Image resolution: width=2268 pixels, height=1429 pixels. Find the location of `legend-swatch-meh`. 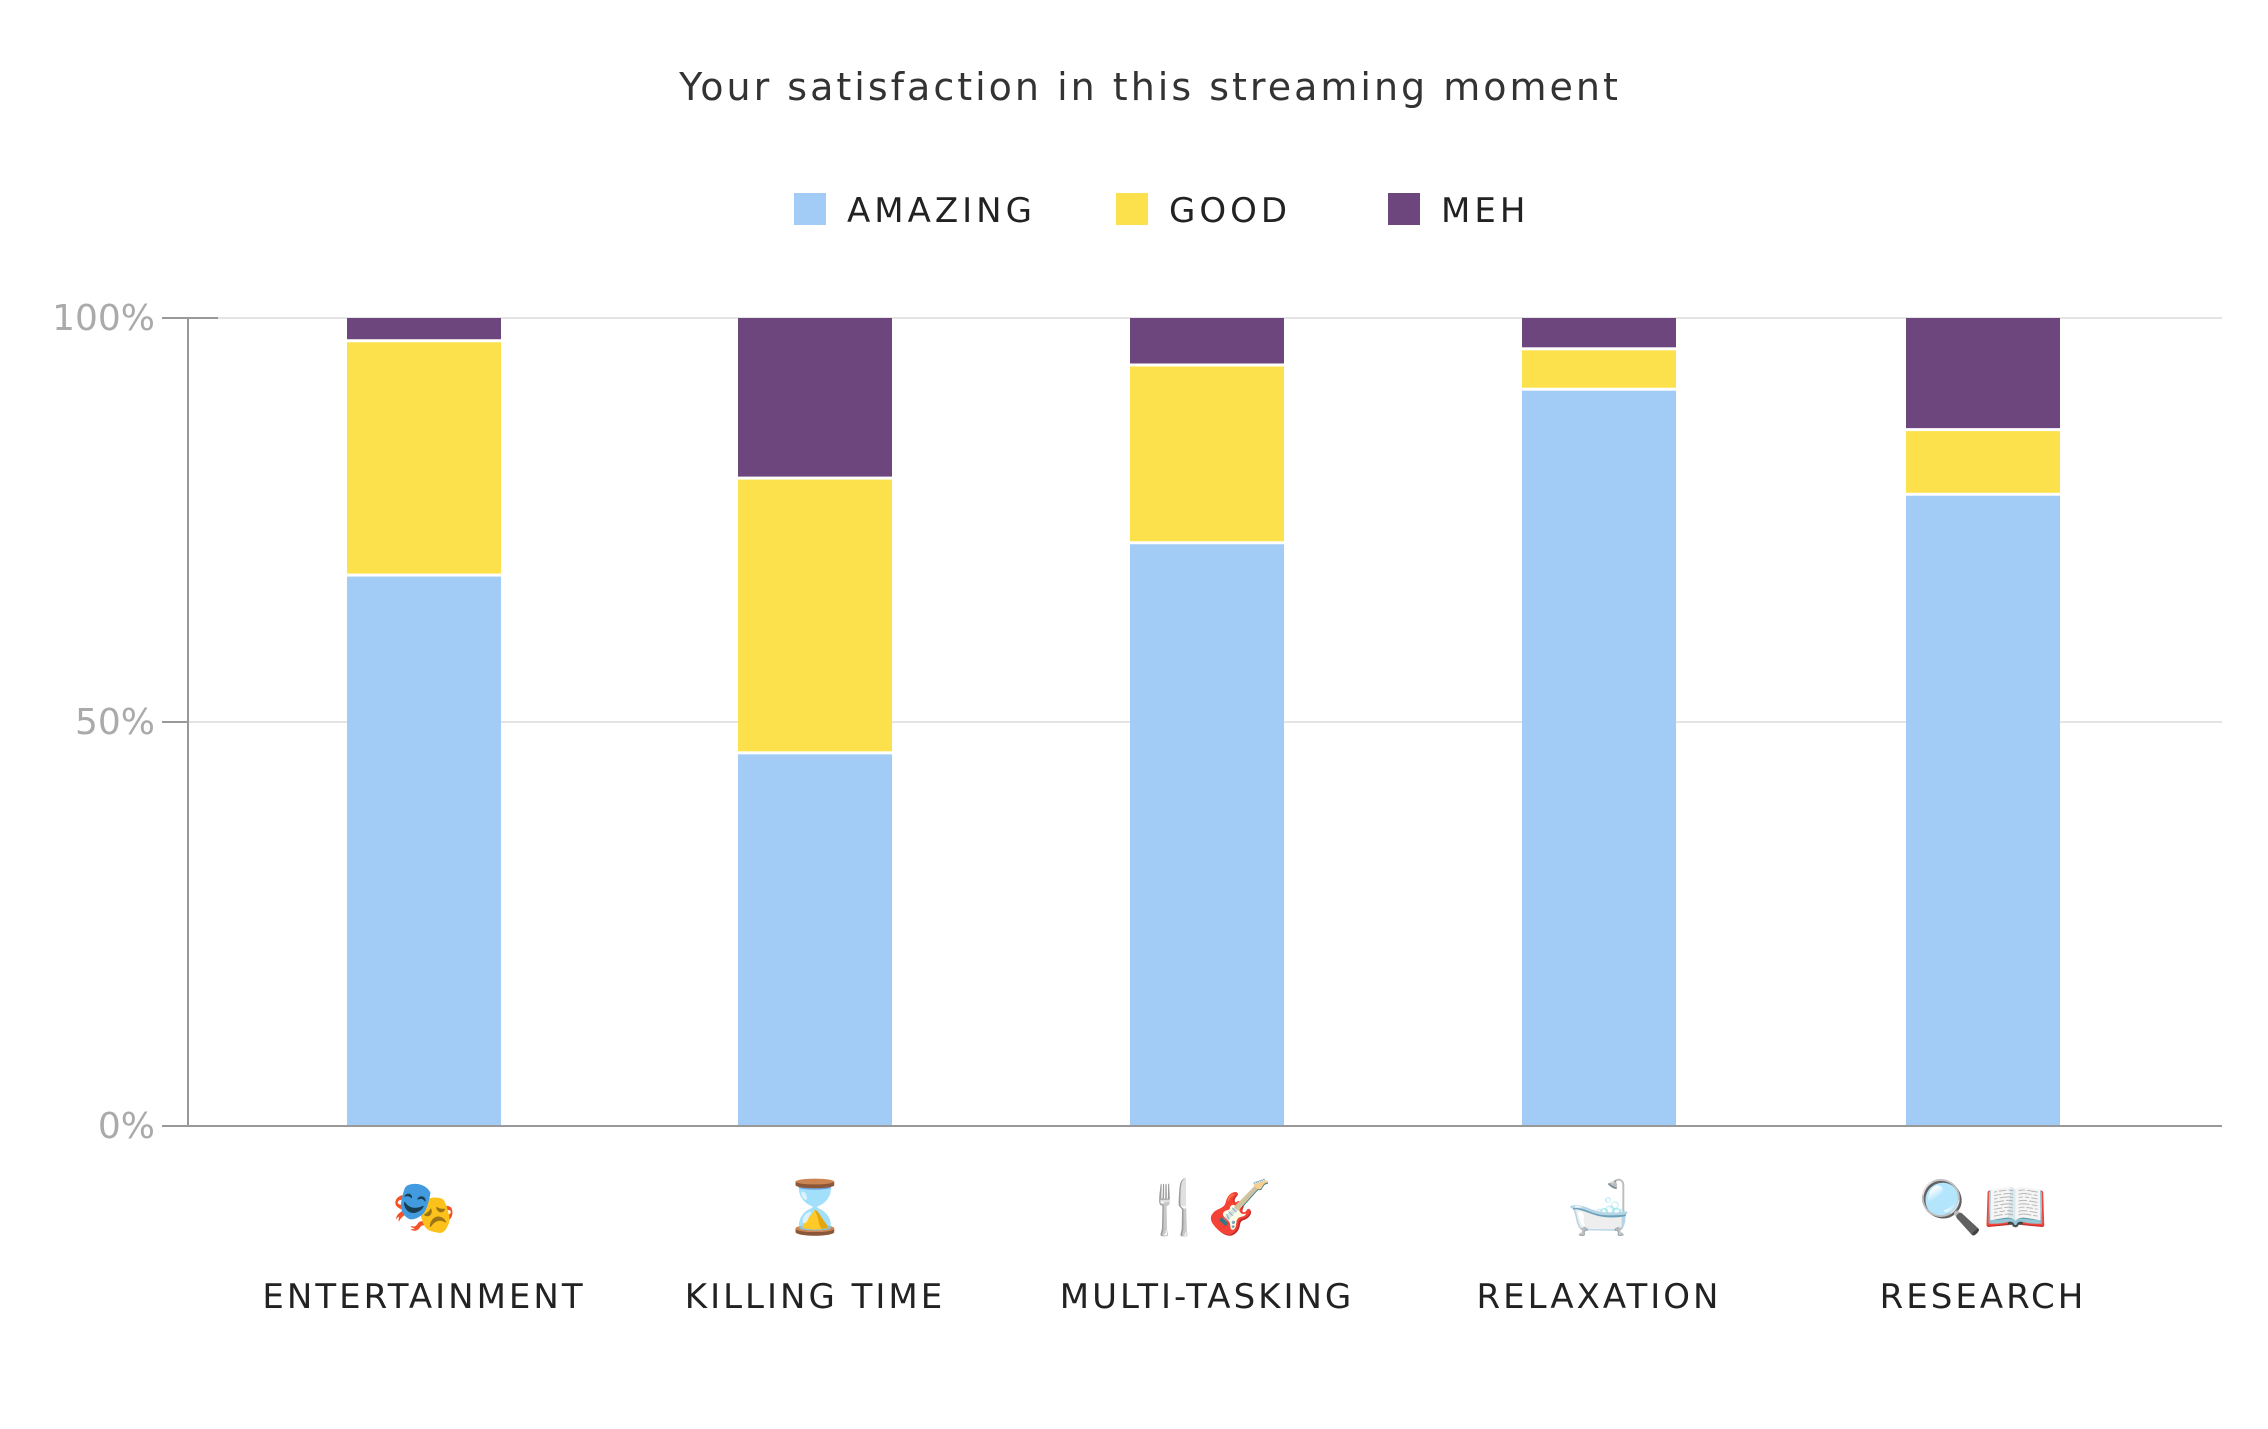

legend-swatch-meh is located at coordinates (1404, 209).